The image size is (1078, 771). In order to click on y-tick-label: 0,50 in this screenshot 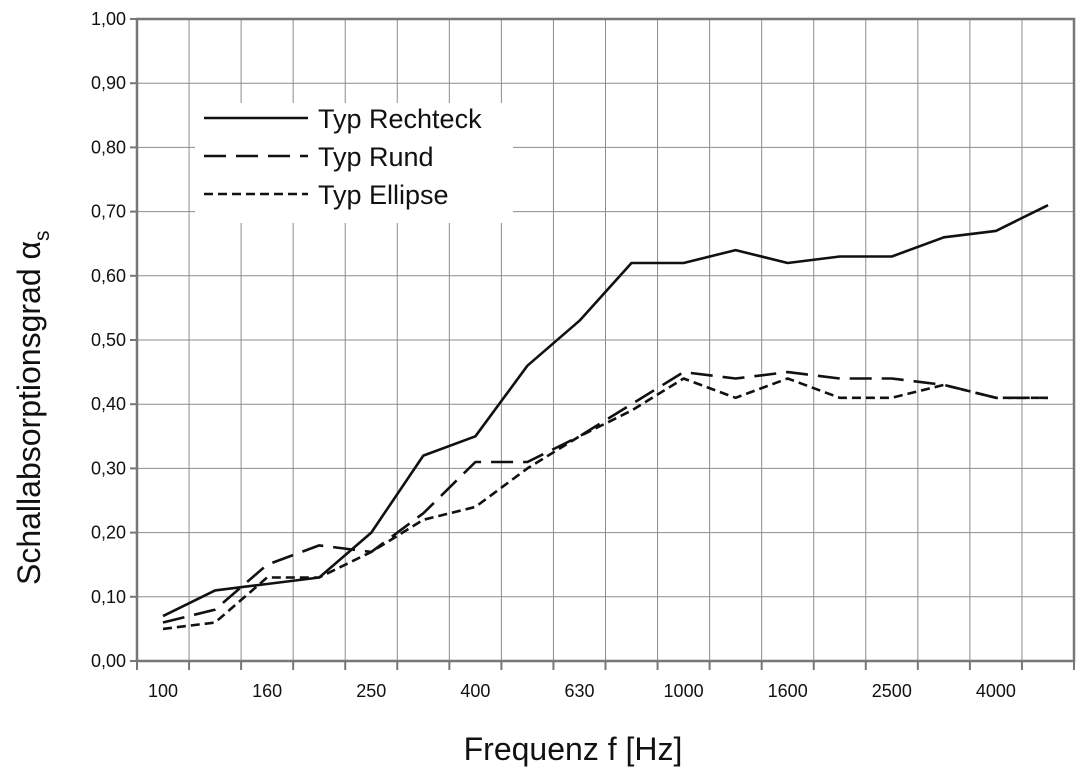, I will do `click(108, 340)`.